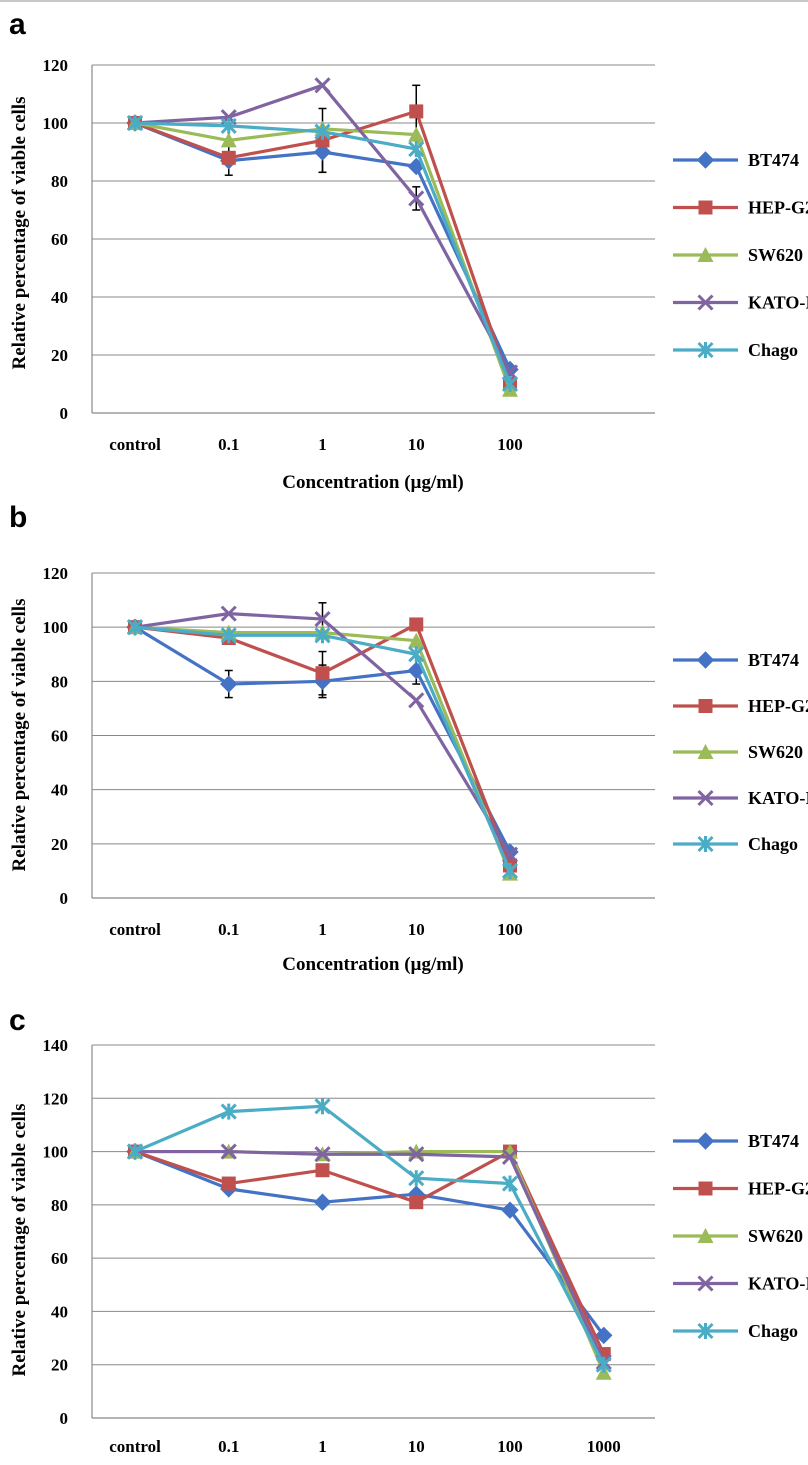 The height and width of the screenshot is (1465, 808). I want to click on series-line-hep-g2, so click(370, 1252).